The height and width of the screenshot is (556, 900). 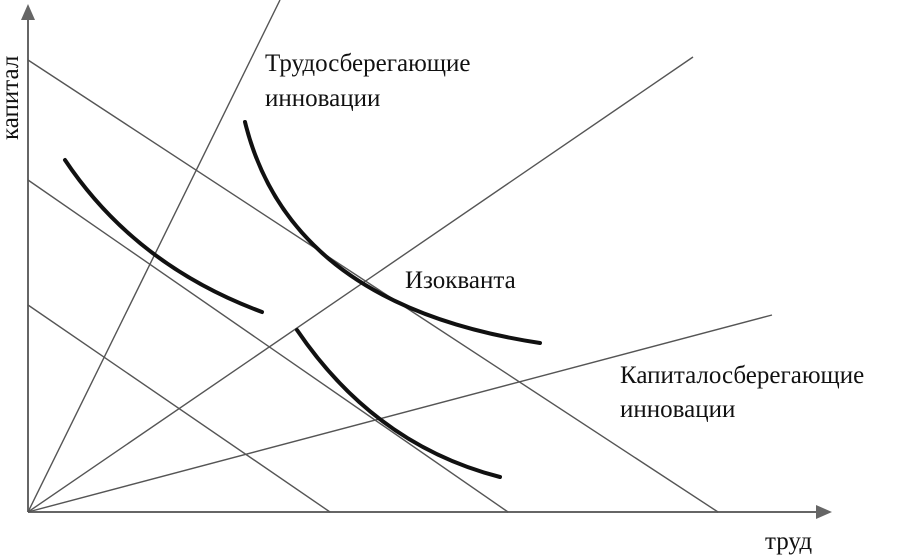 I want to click on y-axis-label: капитал, so click(x=12, y=98).